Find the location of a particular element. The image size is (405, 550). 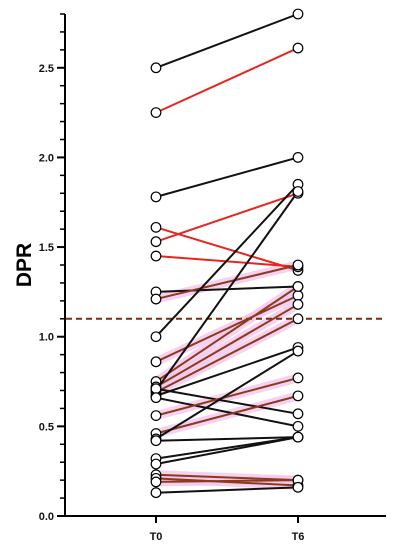

y-tick-label: 0.5 is located at coordinates (46, 427).